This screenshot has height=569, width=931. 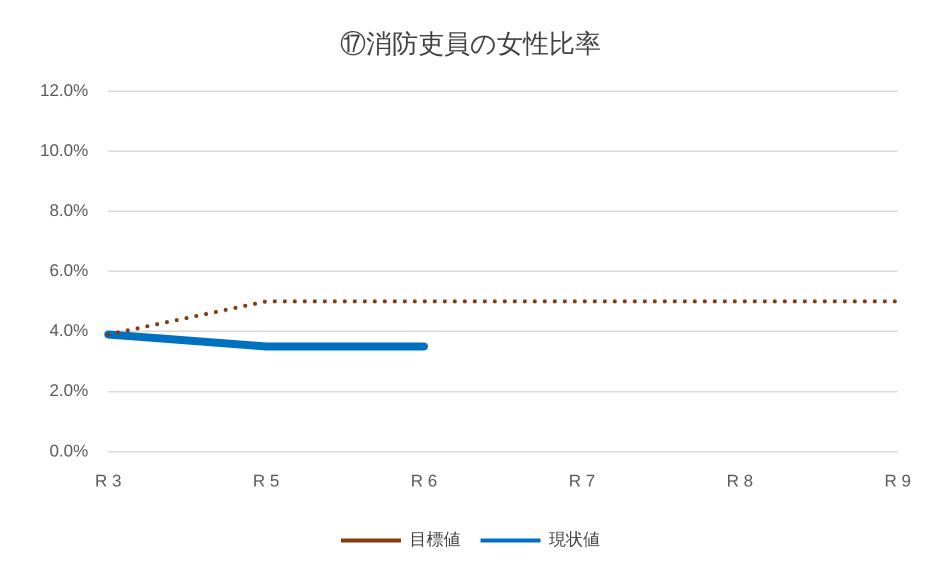 I want to click on x-tick-label: R 3, so click(x=108, y=480).